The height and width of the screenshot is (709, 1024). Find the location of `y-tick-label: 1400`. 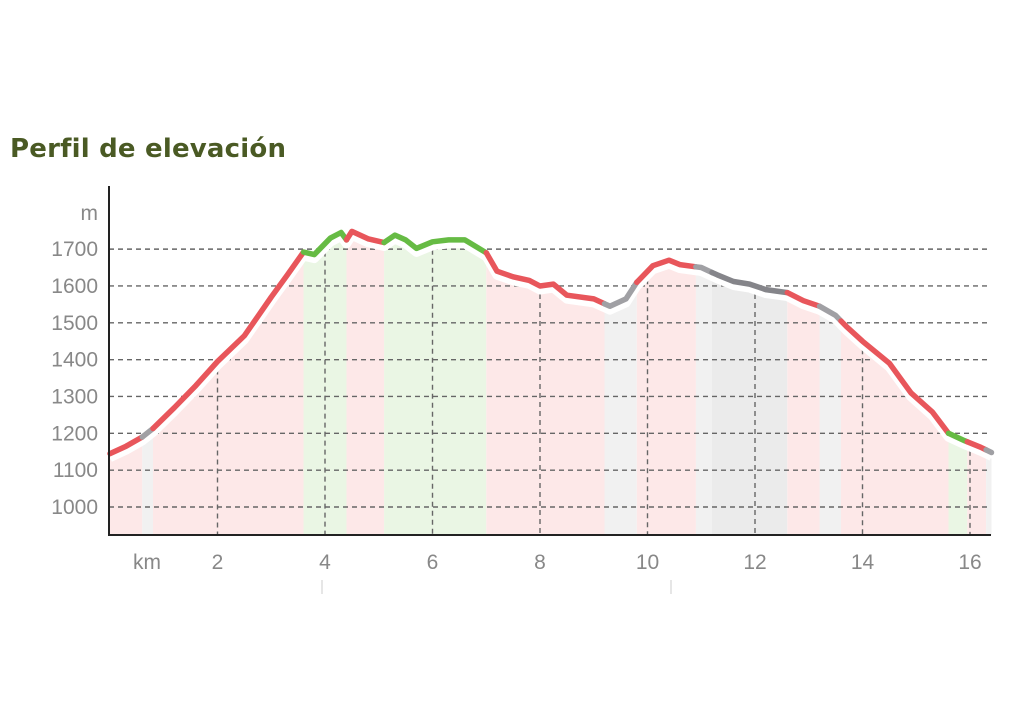

y-tick-label: 1400 is located at coordinates (74, 360).